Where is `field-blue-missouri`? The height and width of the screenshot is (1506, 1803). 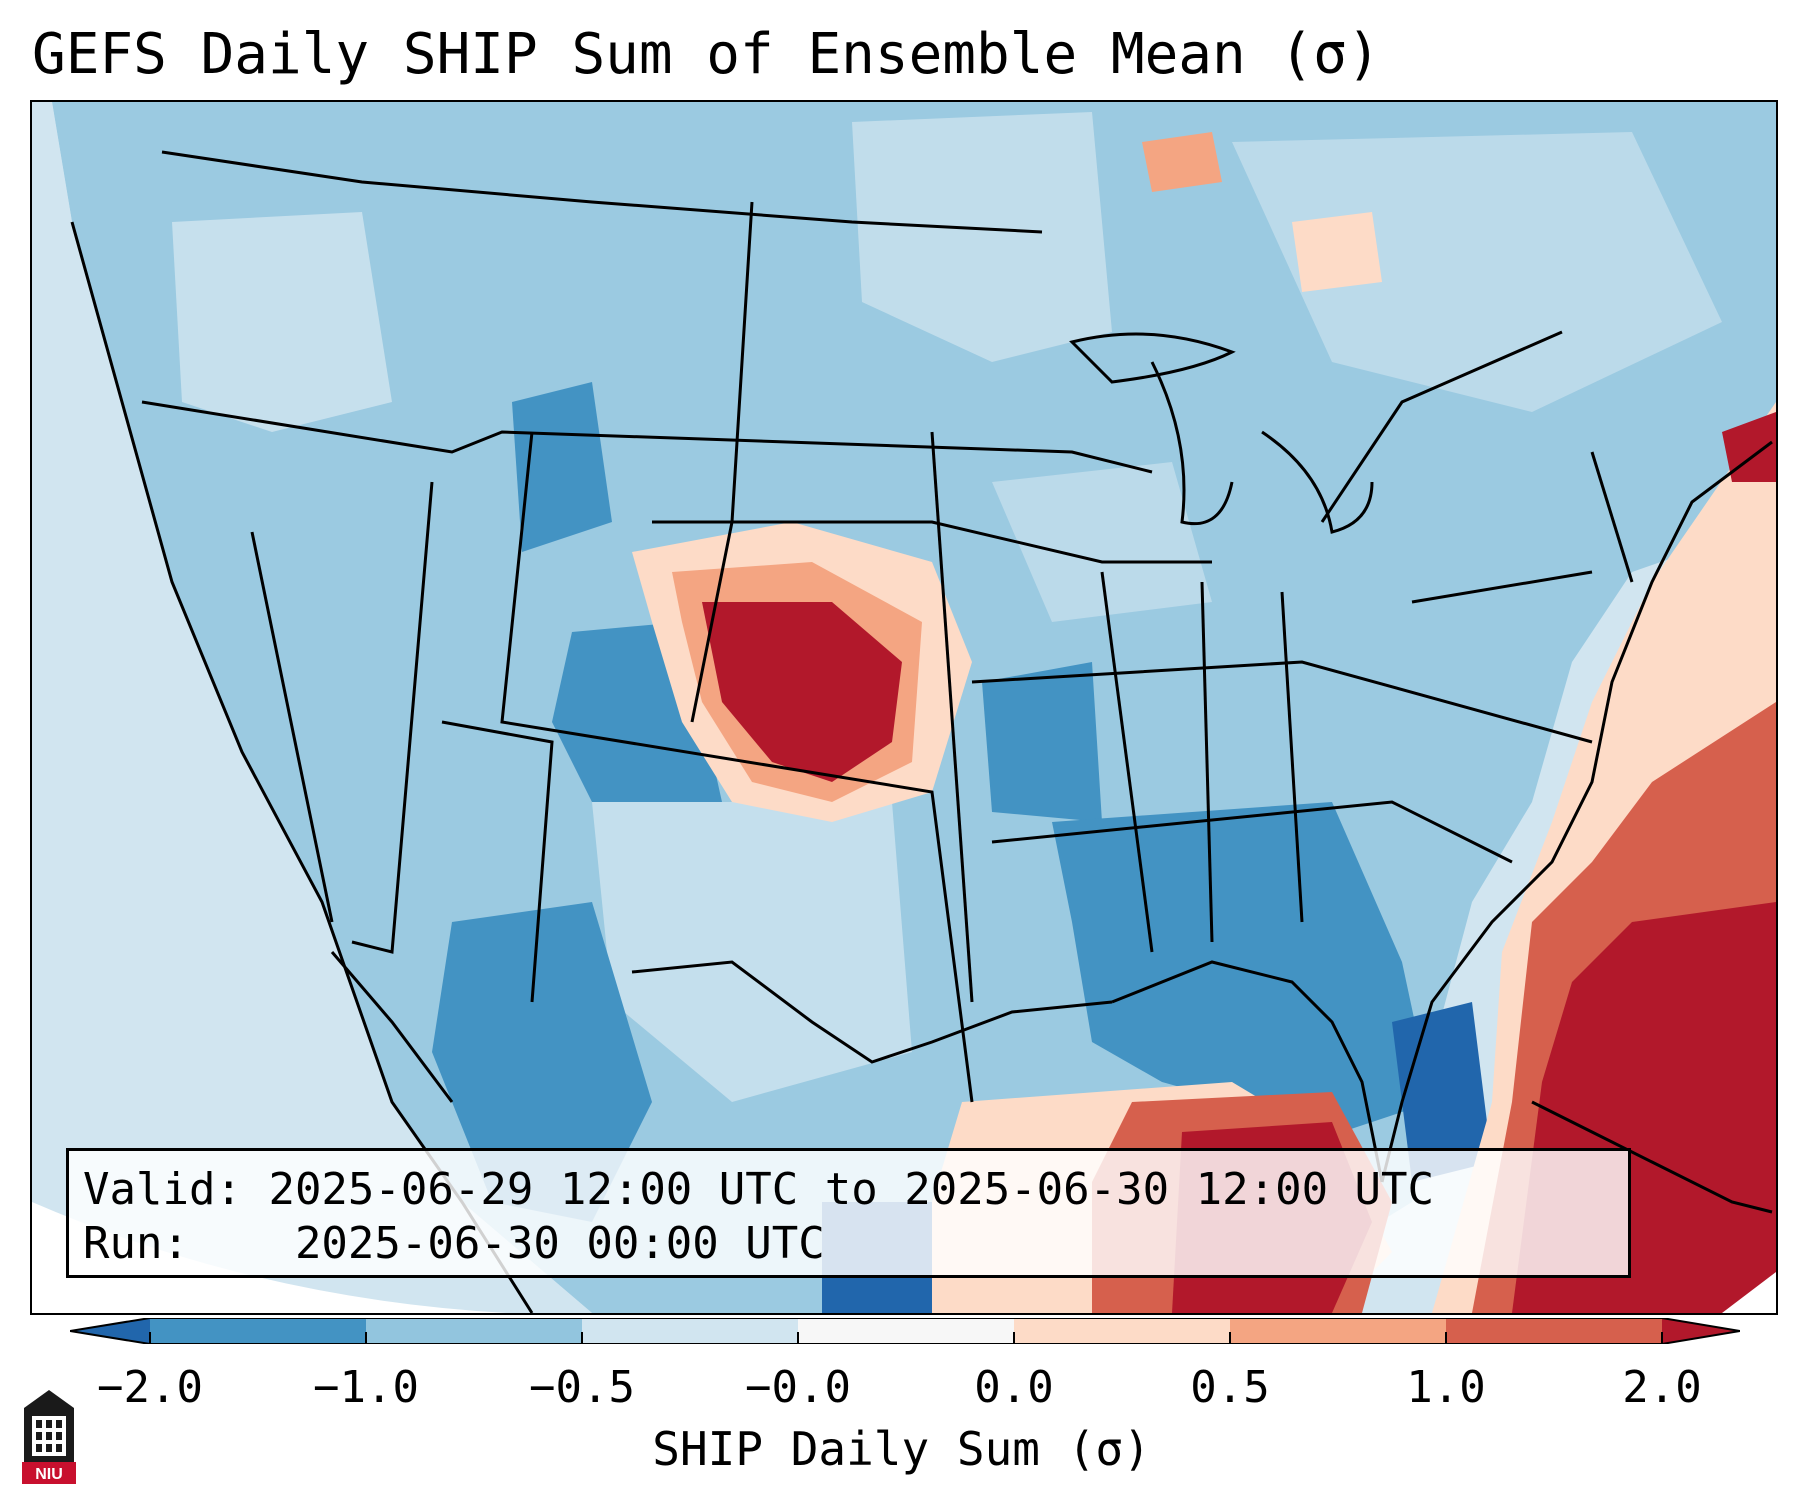 field-blue-missouri is located at coordinates (1042, 742).